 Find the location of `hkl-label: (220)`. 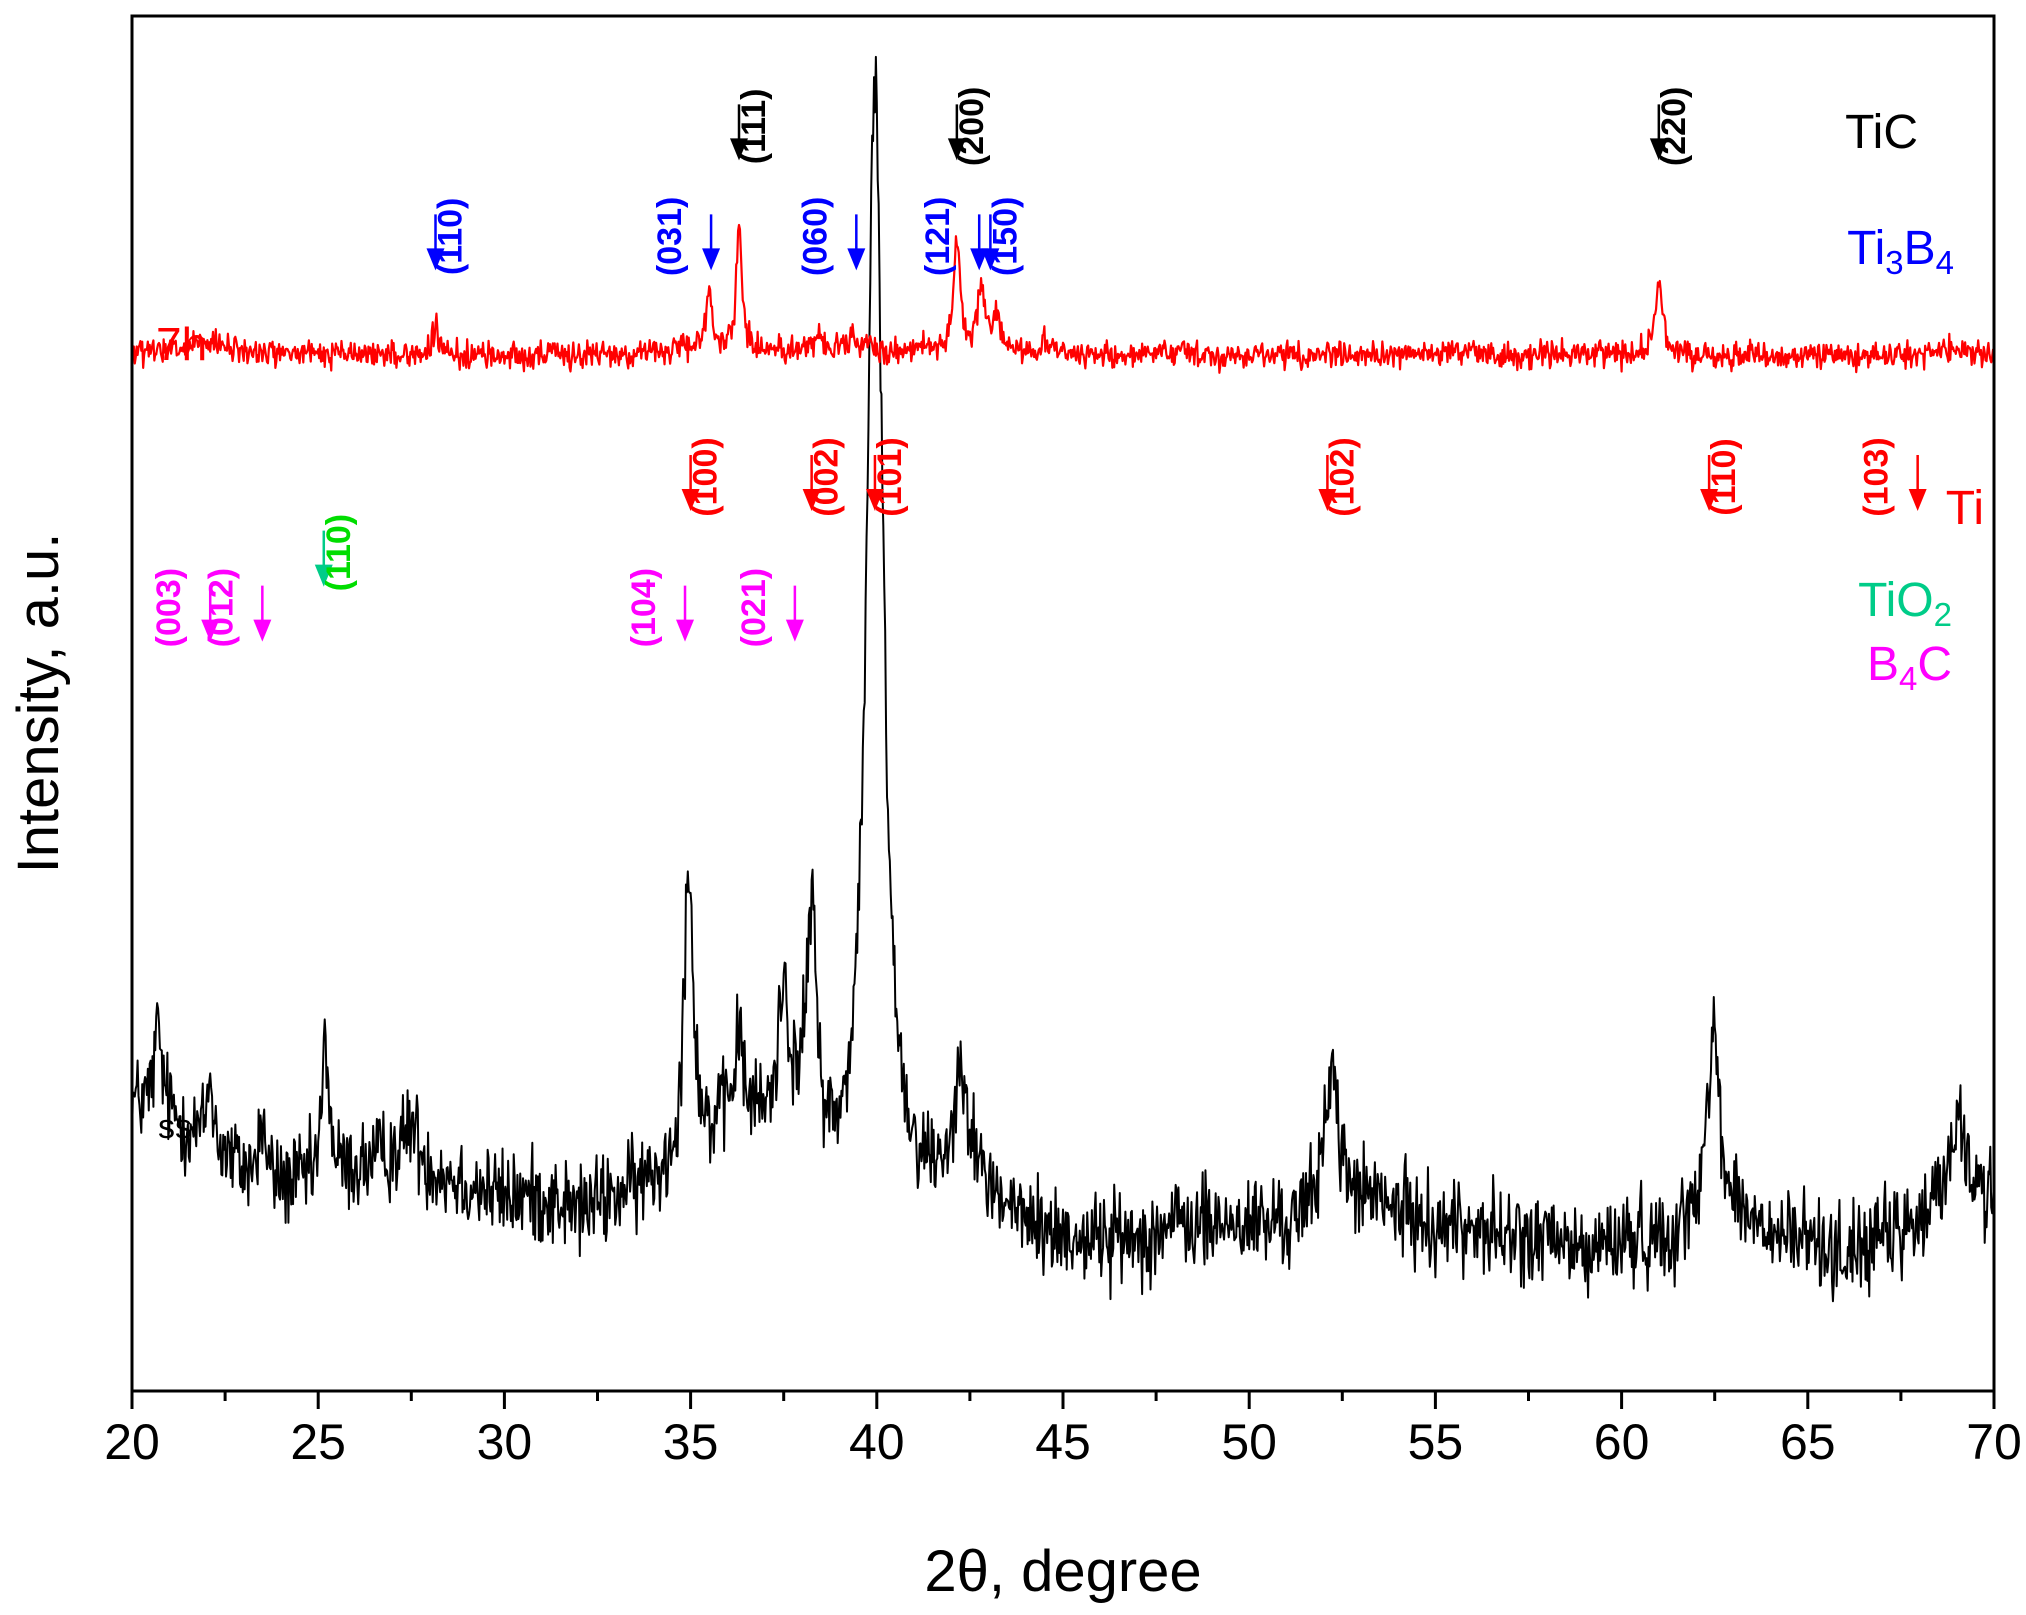

hkl-label: (220) is located at coordinates (1674, 126).